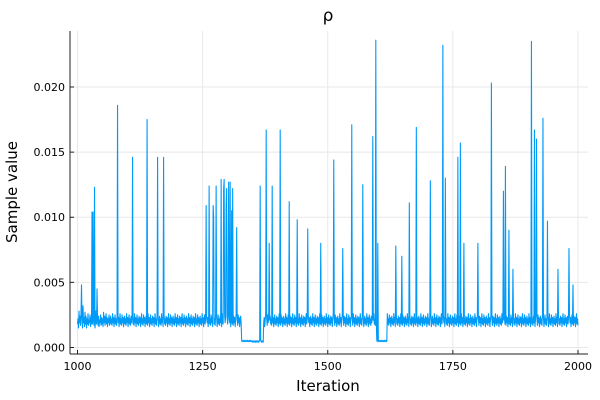  What do you see at coordinates (50, 152) in the screenshot?
I see `y-tick-label: 0.015` at bounding box center [50, 152].